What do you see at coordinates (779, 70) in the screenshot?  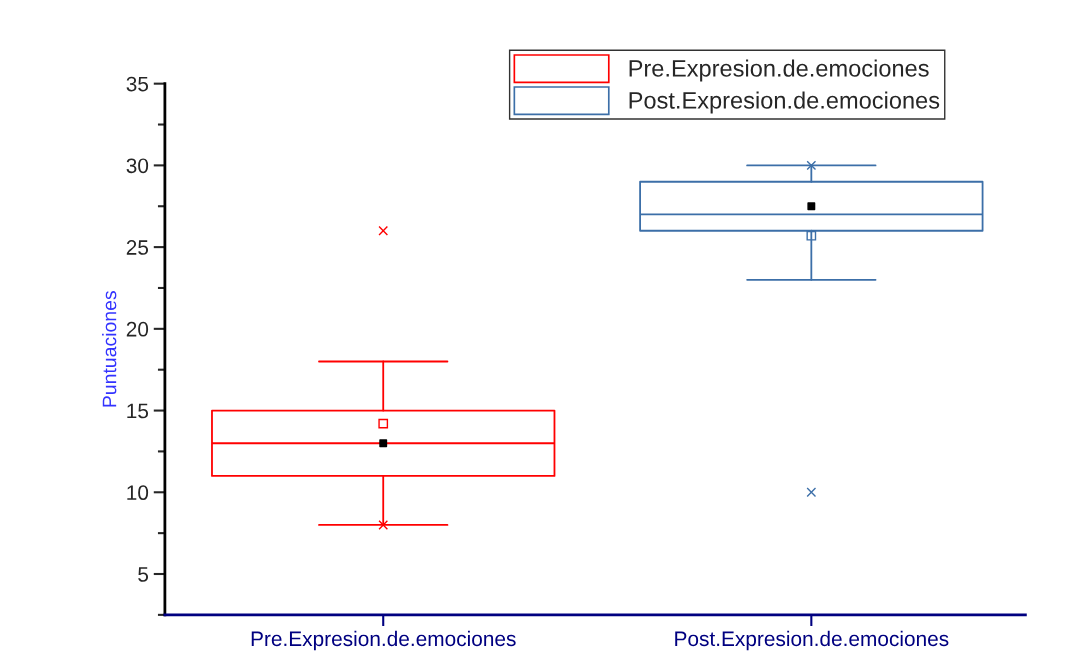 I see `legend-label: Pre.Expresion.de.emociones` at bounding box center [779, 70].